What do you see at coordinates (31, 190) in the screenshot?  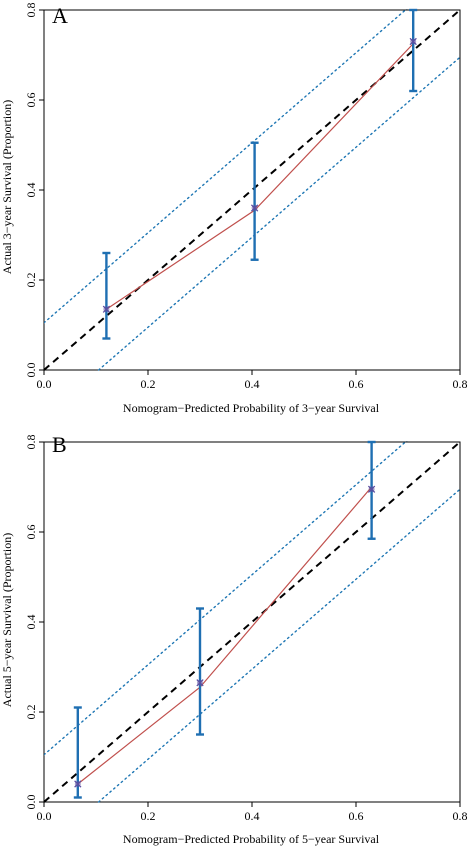 I see `panel-a-y-tick-label: 0.4` at bounding box center [31, 190].